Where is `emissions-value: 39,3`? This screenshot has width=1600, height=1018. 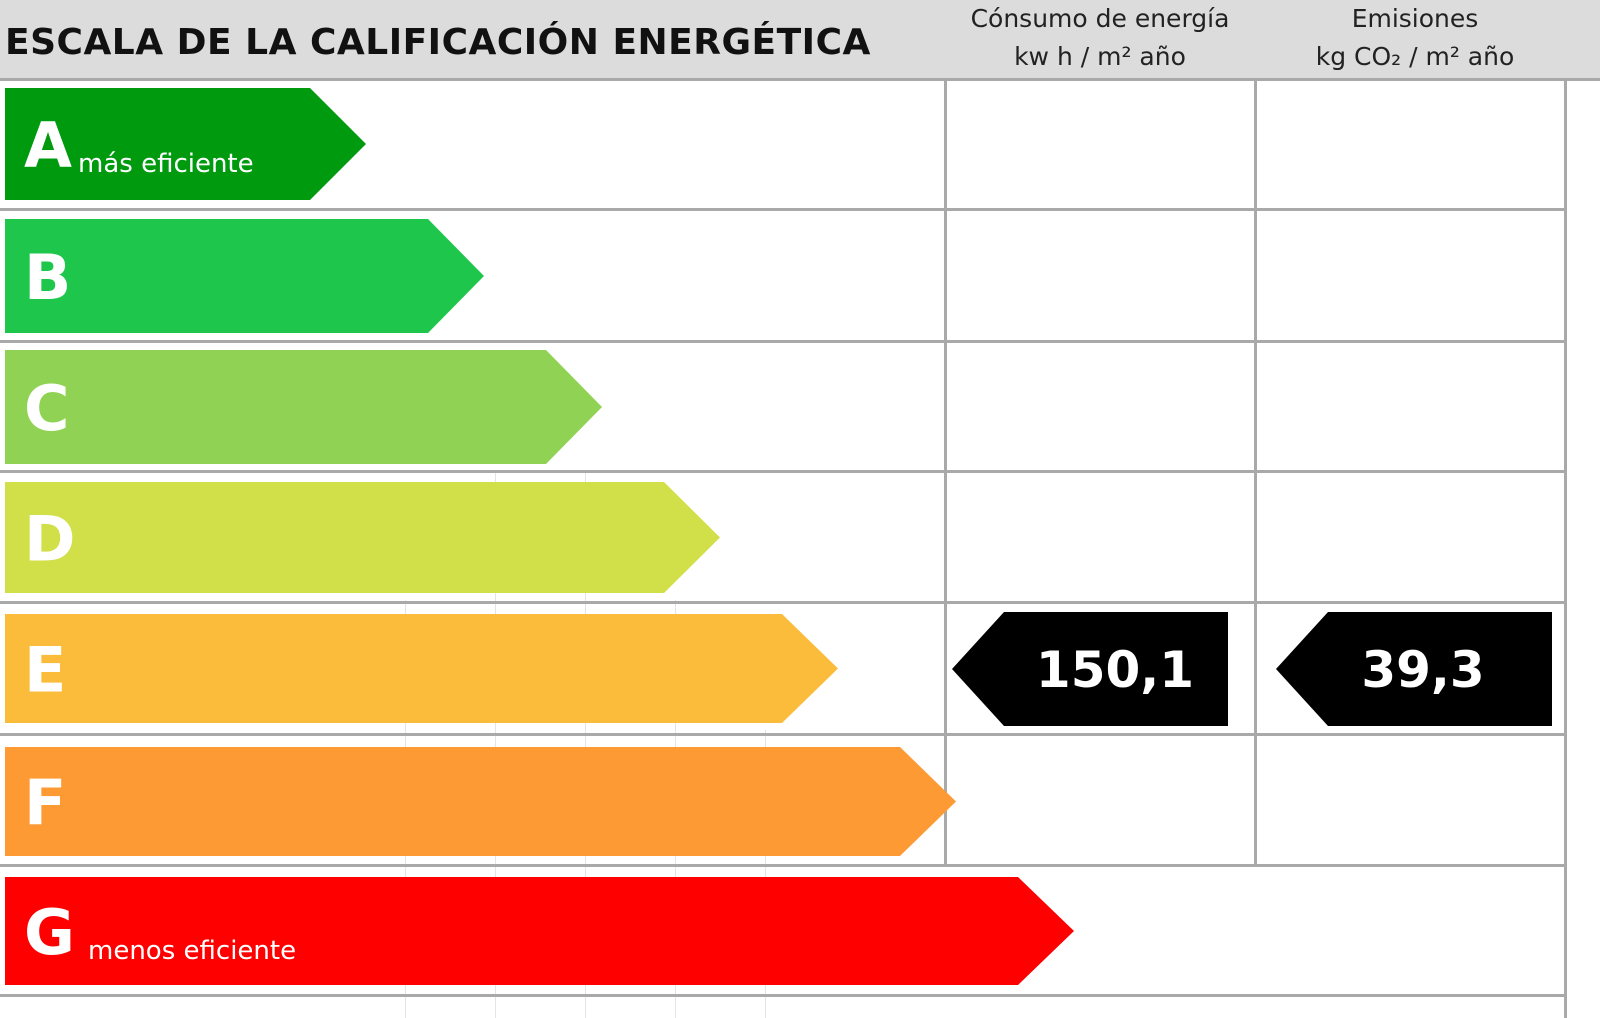
emissions-value: 39,3 is located at coordinates (1422, 670).